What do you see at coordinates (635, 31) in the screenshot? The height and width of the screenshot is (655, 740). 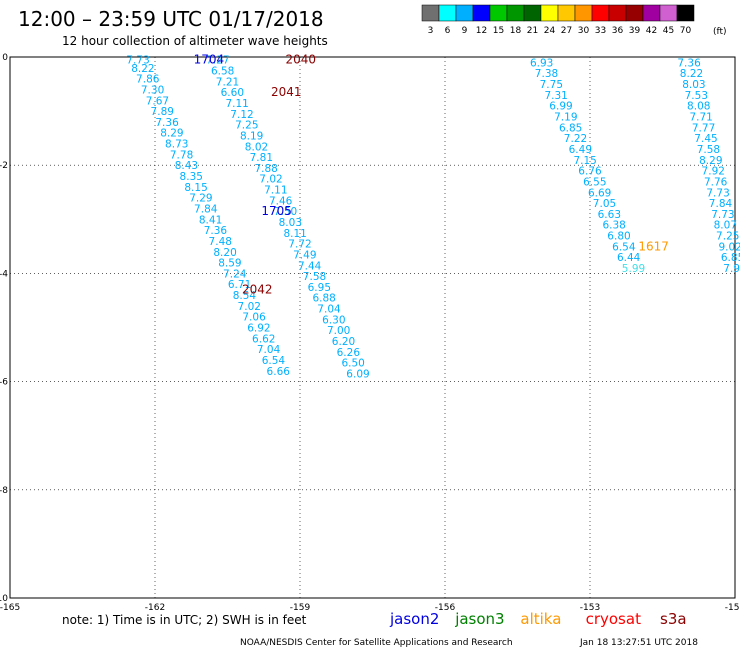 I see `color-swatch-label: 39` at bounding box center [635, 31].